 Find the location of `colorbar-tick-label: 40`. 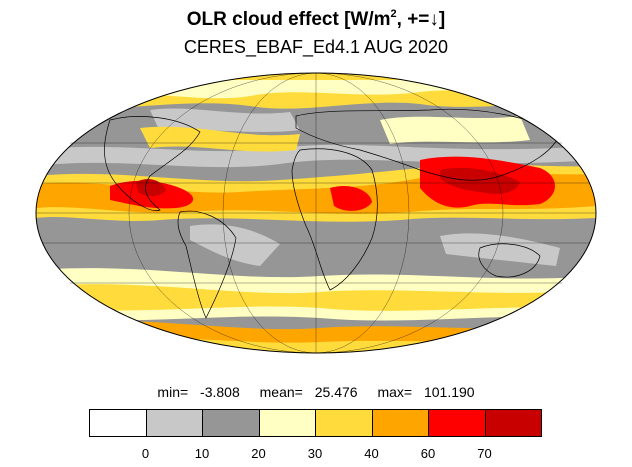

colorbar-tick-label: 40 is located at coordinates (371, 453).